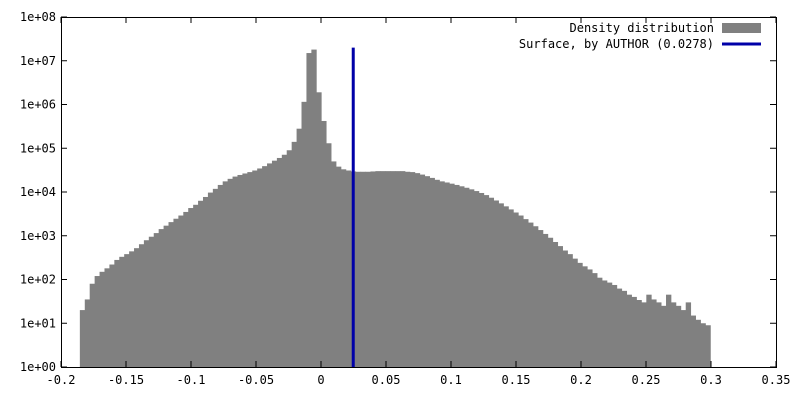  Describe the element at coordinates (451, 380) in the screenshot. I see `x-tick-label: 0.1` at that location.